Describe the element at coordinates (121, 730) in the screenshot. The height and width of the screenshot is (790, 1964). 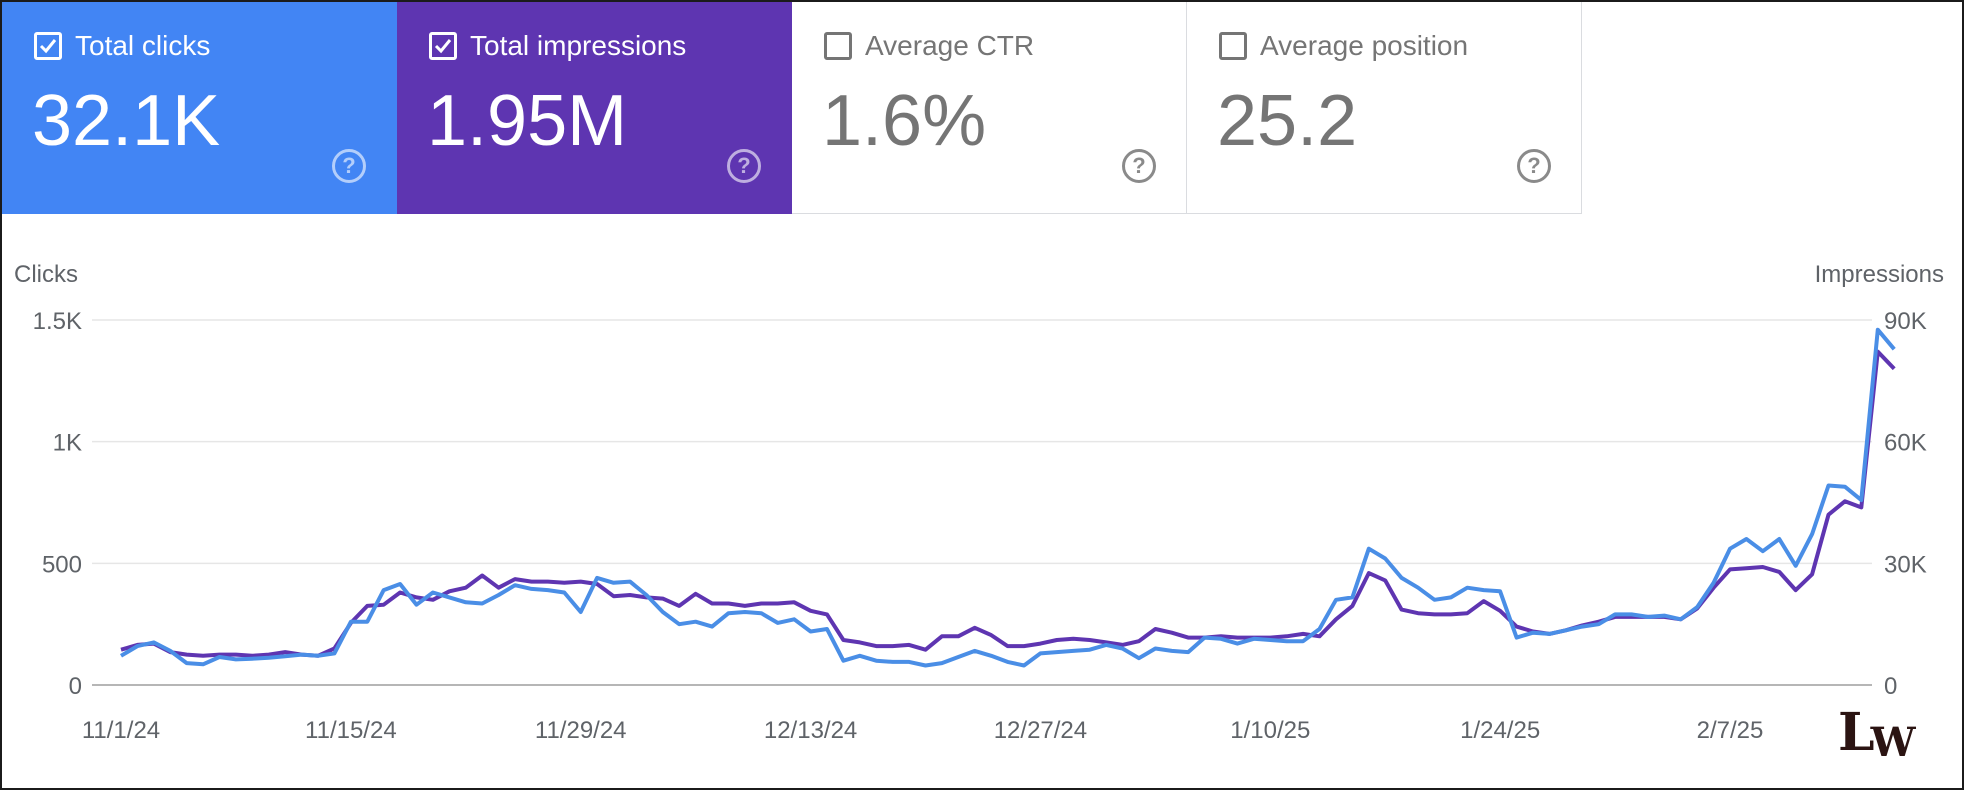
I see `x-tick-label: 11/1/24` at that location.